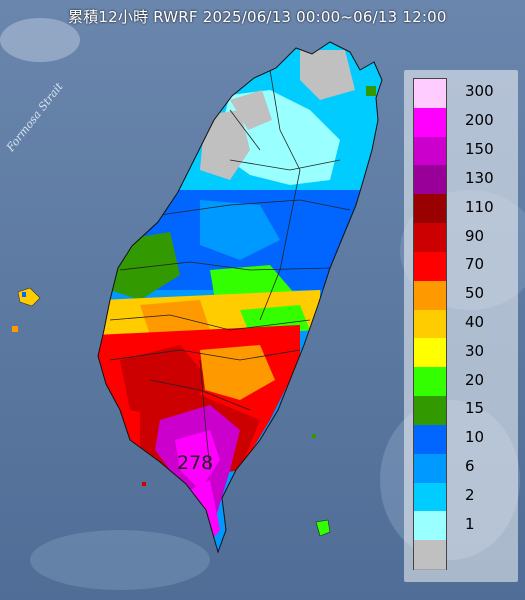 The width and height of the screenshot is (525, 600). What do you see at coordinates (475, 293) in the screenshot?
I see `legend-tick-label: 50` at bounding box center [475, 293].